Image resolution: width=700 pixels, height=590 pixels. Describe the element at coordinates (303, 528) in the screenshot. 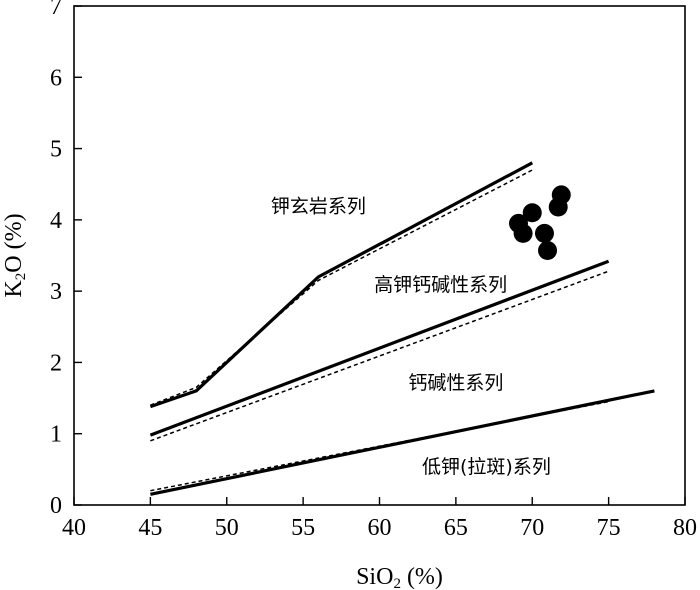

I see `x-tick-label: 55` at that location.